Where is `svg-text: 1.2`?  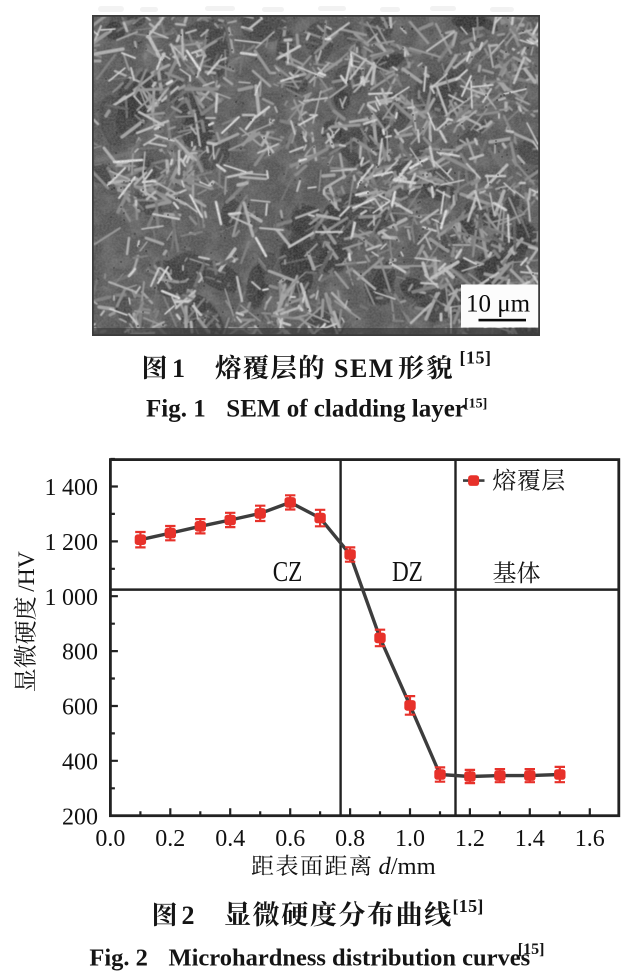 svg-text: 1.2 is located at coordinates (470, 839).